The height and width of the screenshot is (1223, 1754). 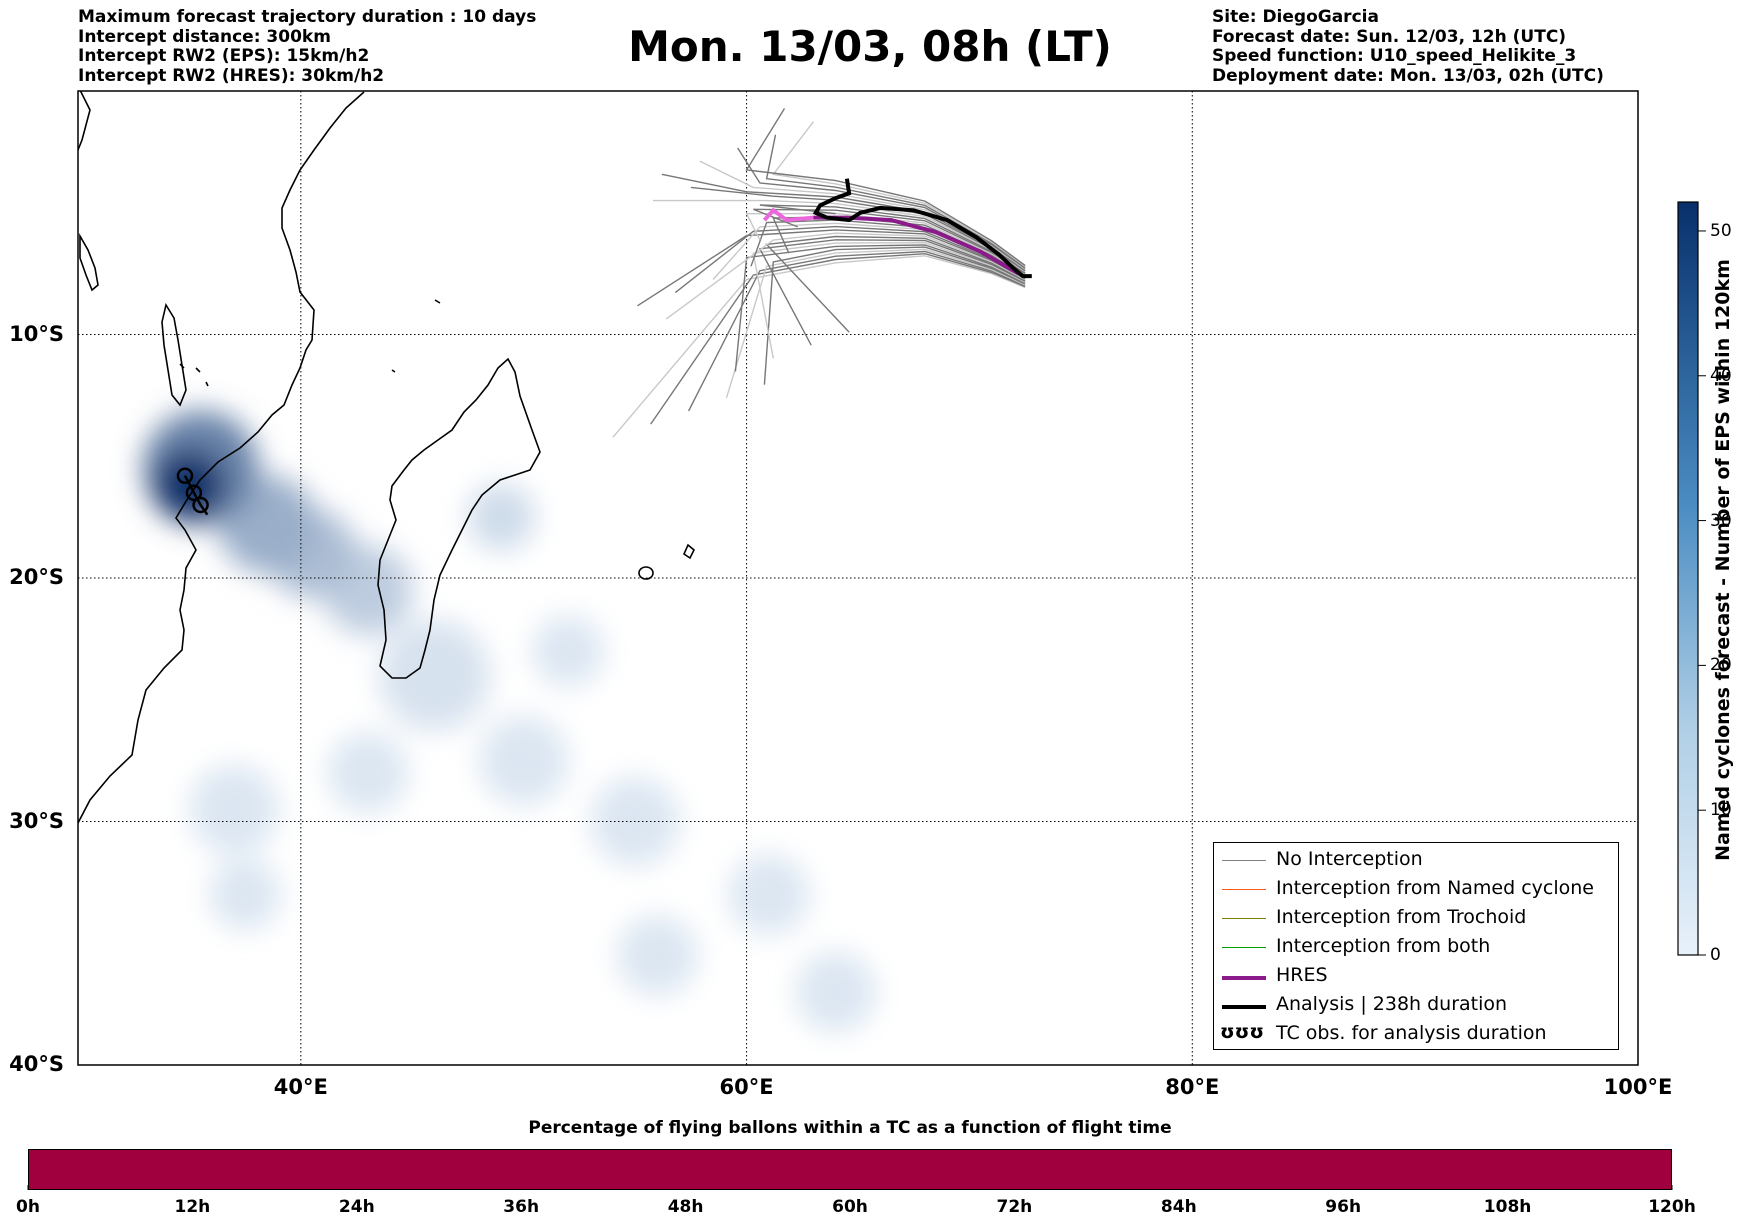 I want to click on legend-item: ʊʊʊ TC obs. for analysis duration, so click(x=1416, y=1034).